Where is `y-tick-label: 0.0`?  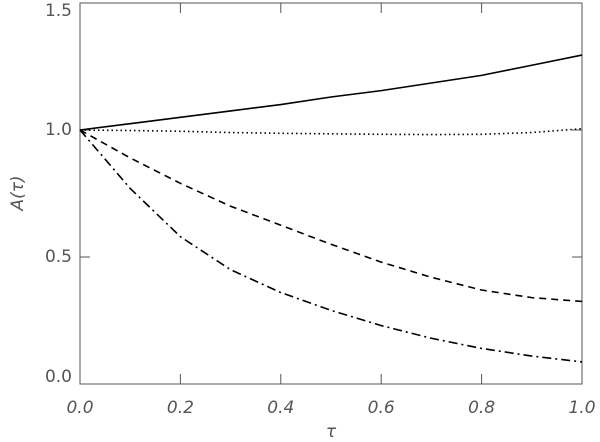 y-tick-label: 0.0 is located at coordinates (58, 377).